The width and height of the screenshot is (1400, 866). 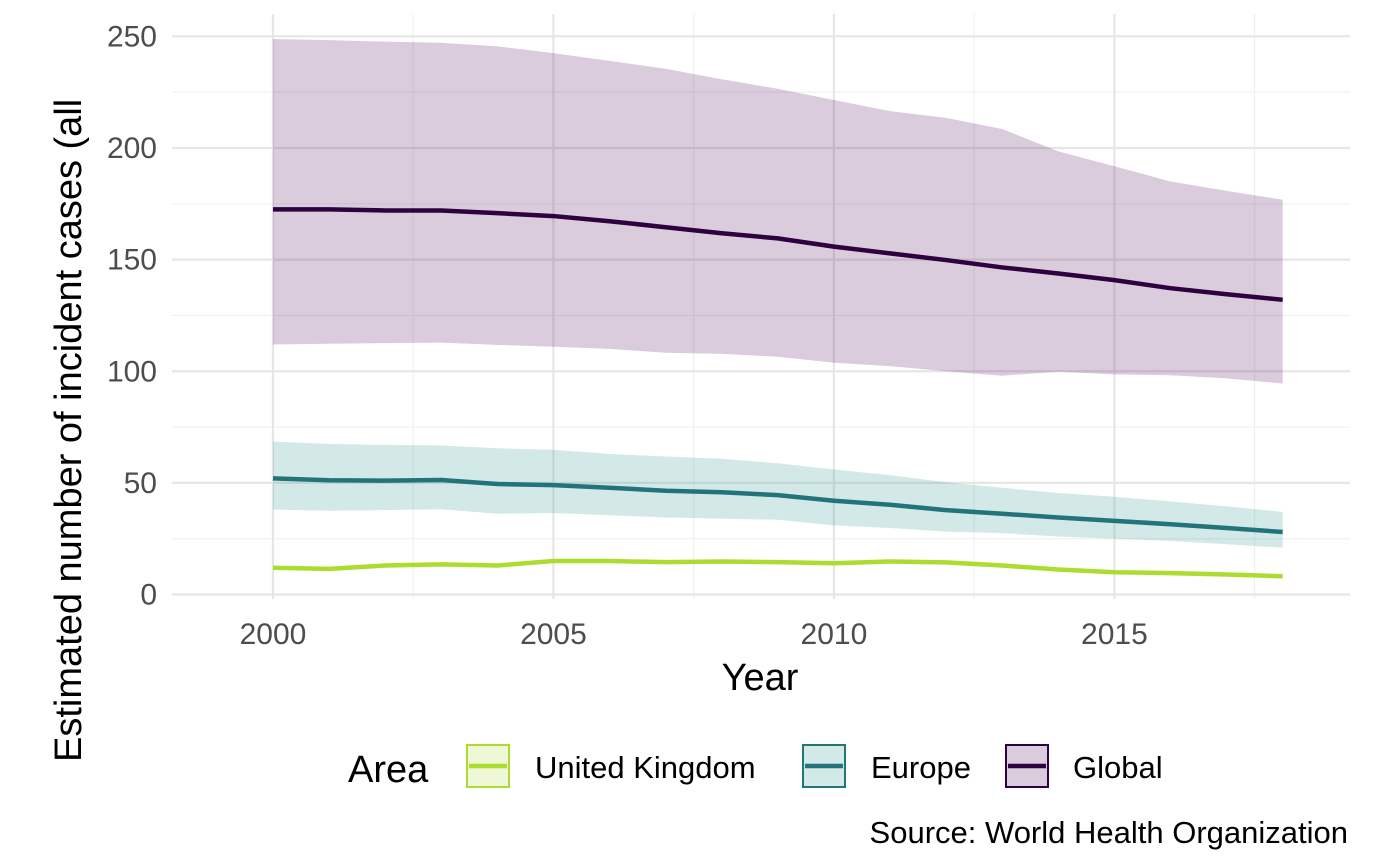 I want to click on legend-item-united-kingdom: United Kingdom, so click(x=611, y=766).